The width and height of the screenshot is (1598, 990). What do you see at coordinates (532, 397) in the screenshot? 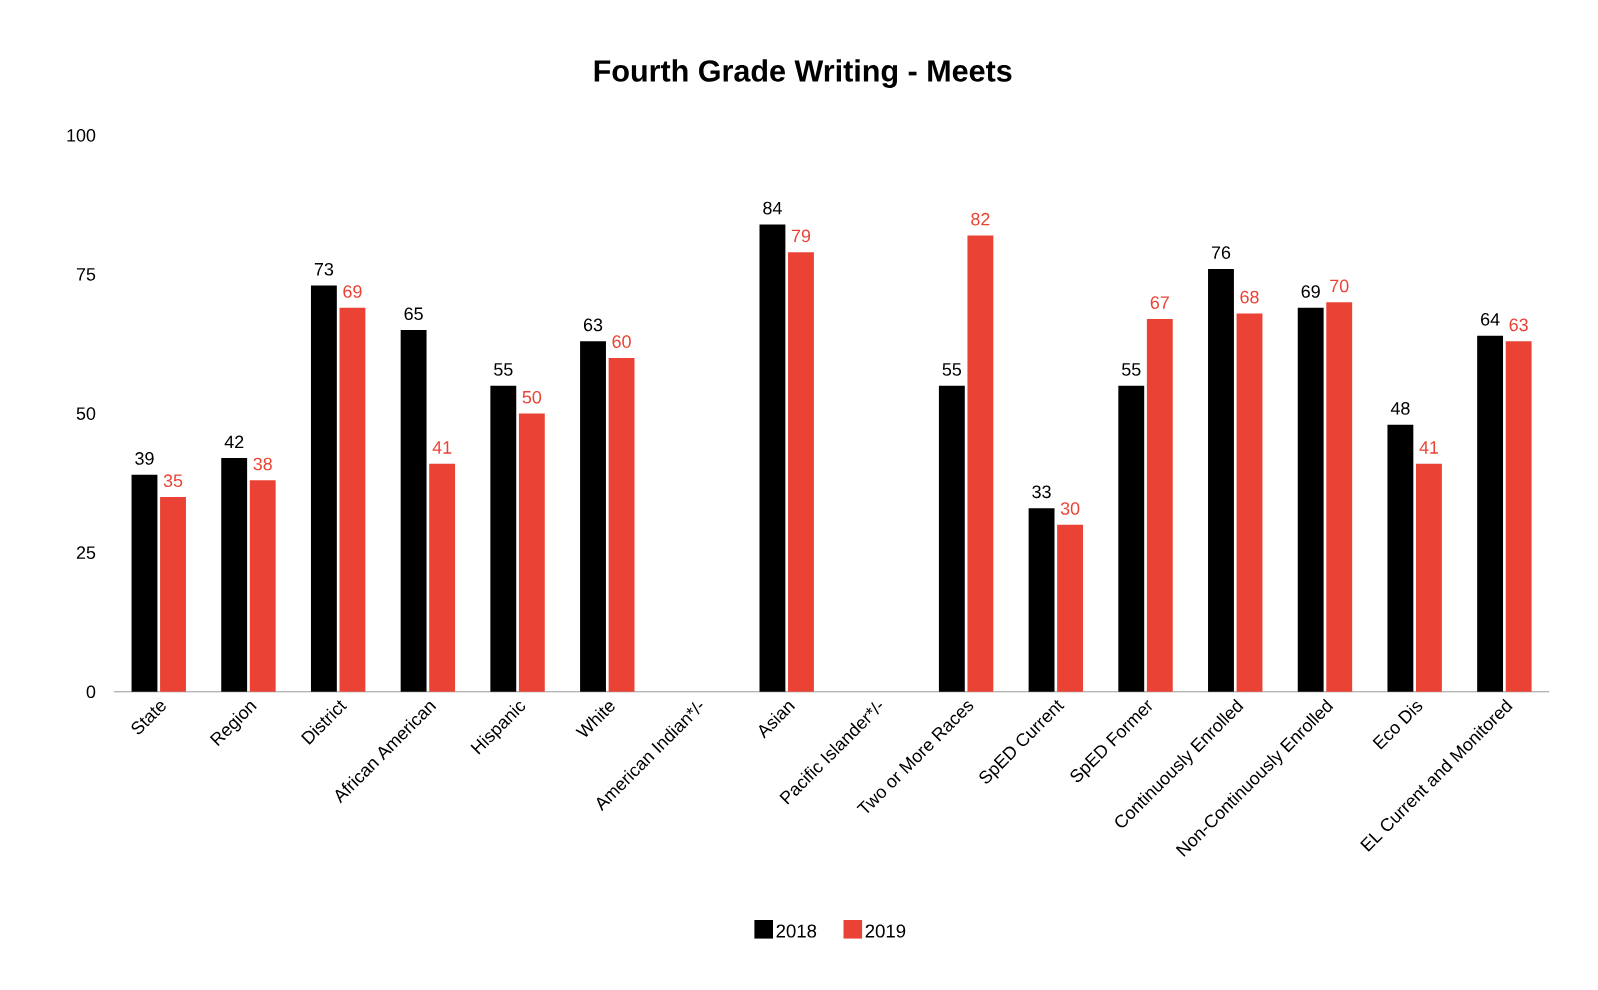
I see `data-label: 50` at bounding box center [532, 397].